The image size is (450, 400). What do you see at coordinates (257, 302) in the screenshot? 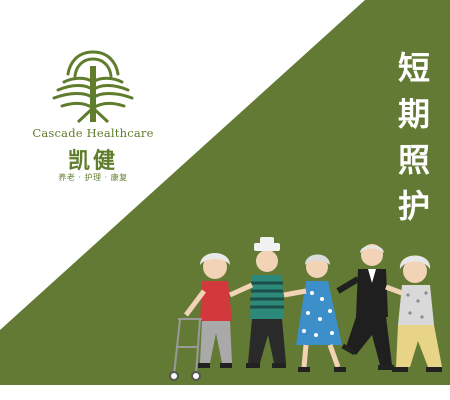
I see `dancer-striped-shirt` at bounding box center [257, 302].